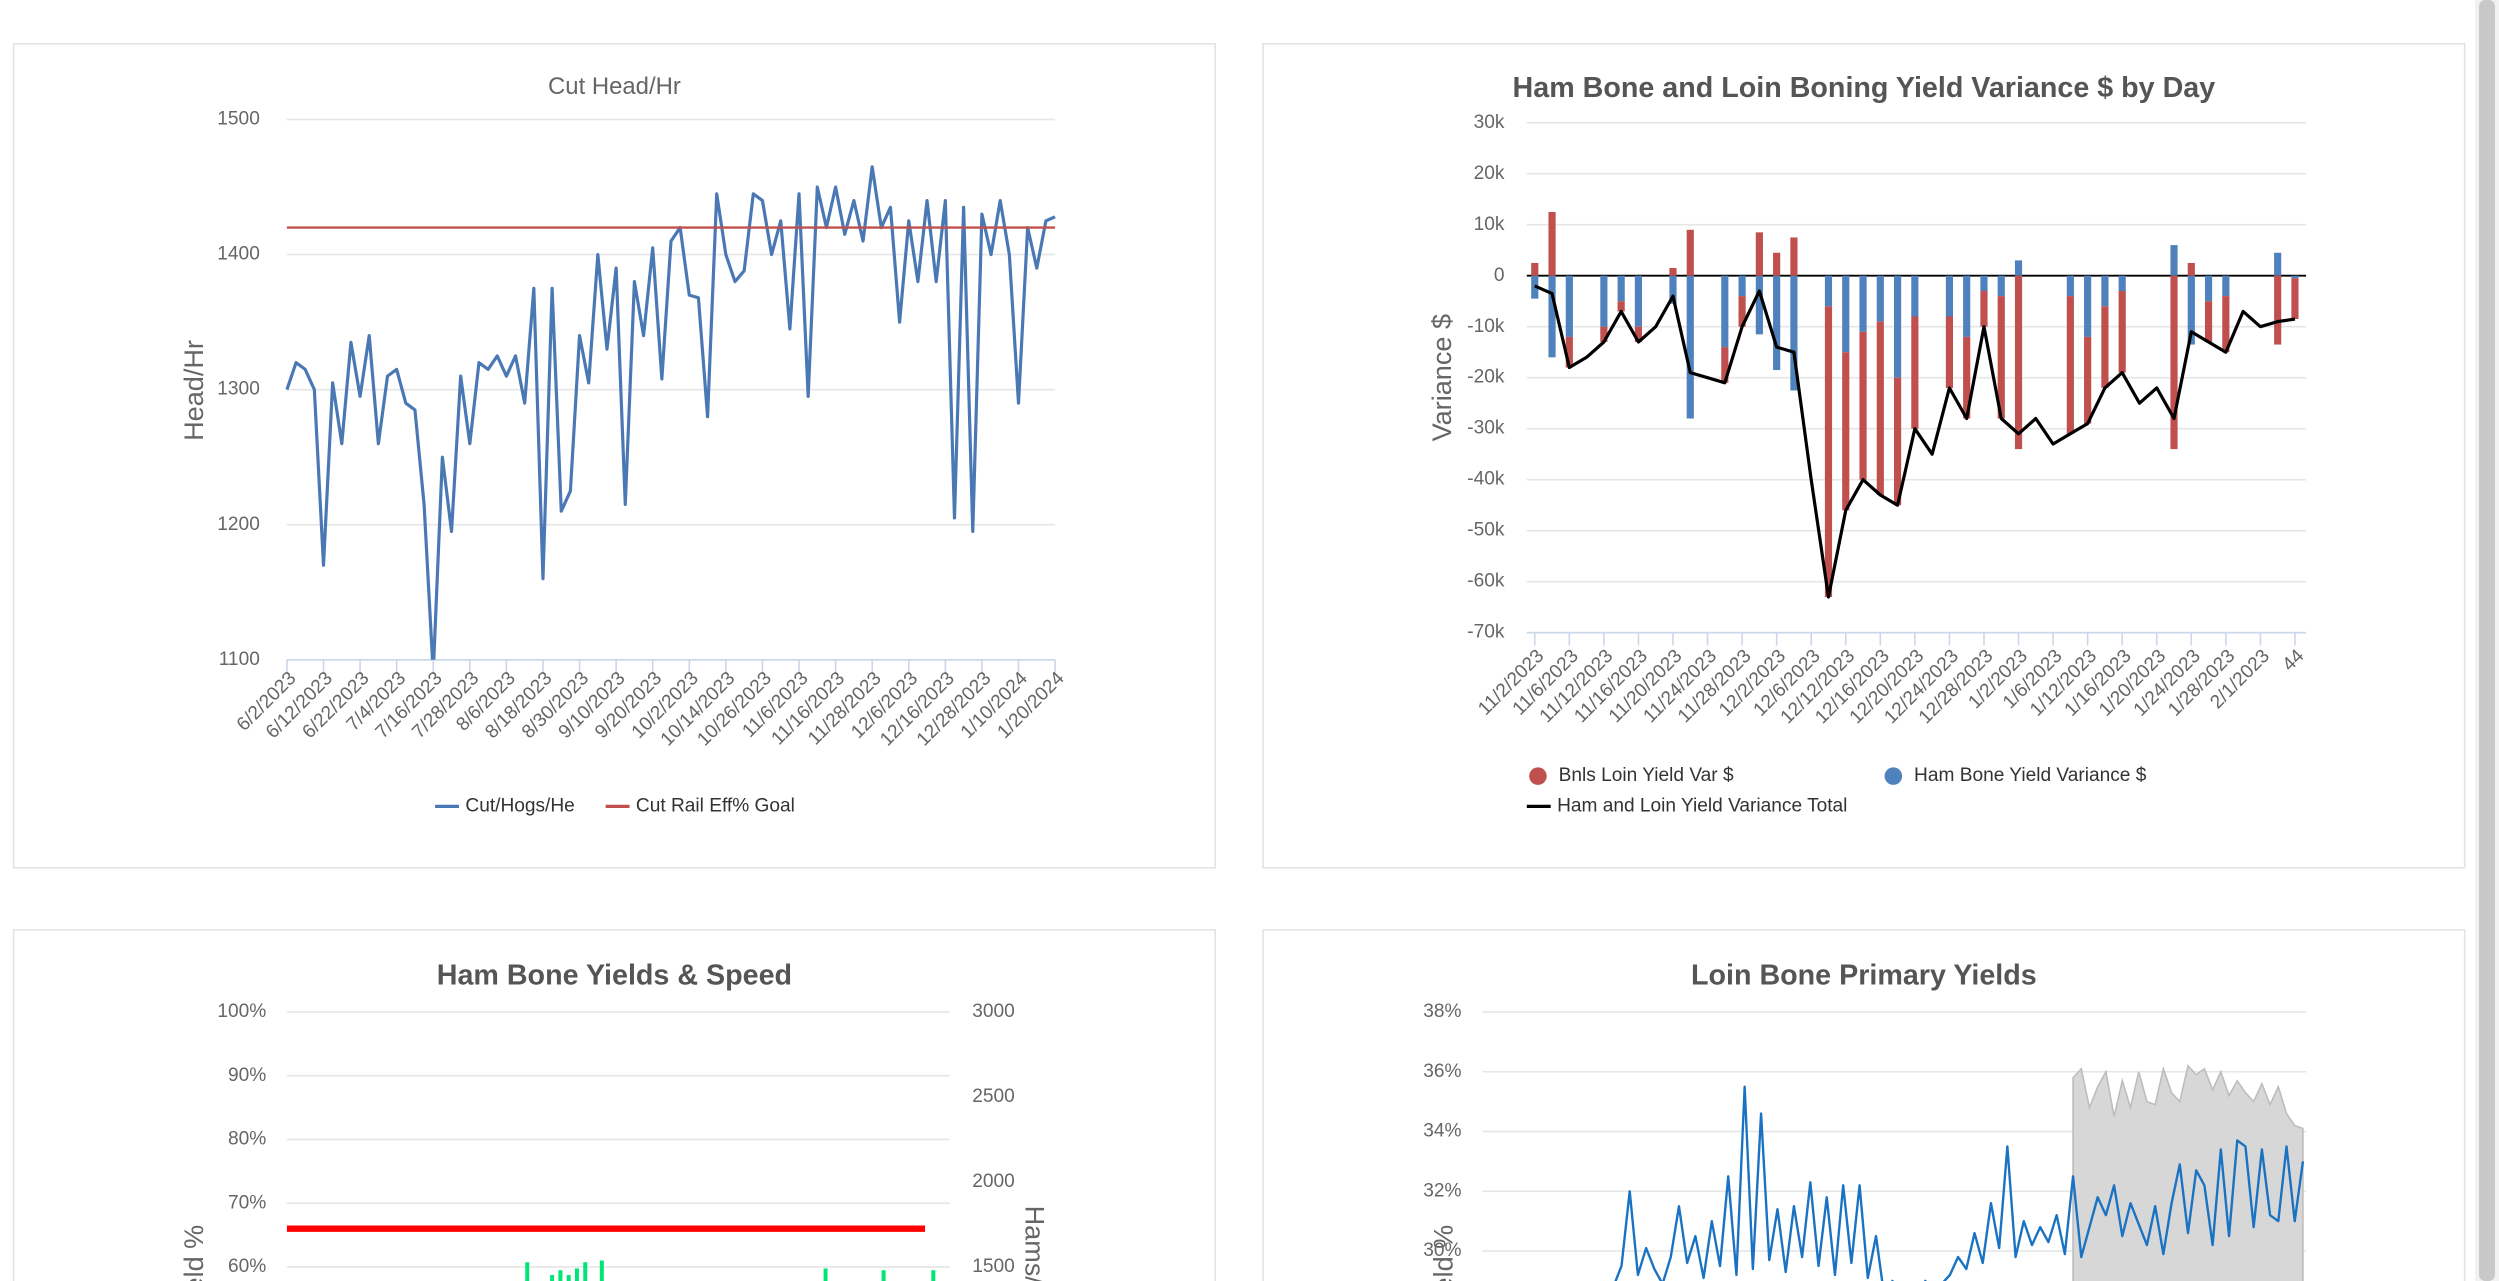  I want to click on y-tick-label: 10k, so click(1489, 224).